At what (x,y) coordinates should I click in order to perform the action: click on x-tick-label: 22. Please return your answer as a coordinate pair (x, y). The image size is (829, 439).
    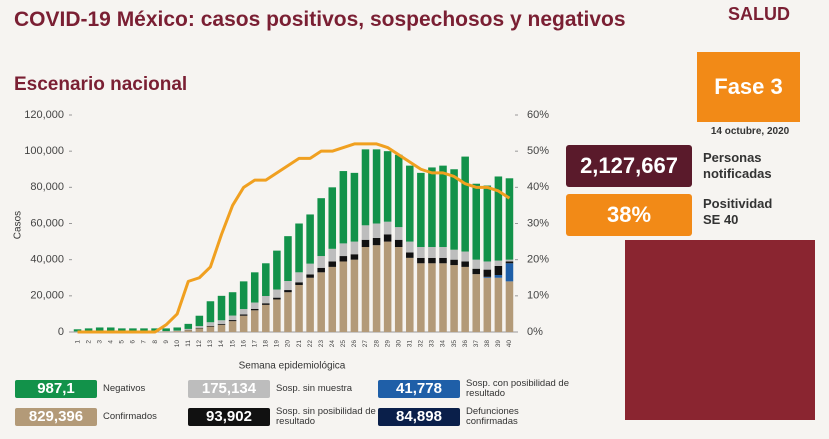
    Looking at the image, I should click on (310, 344).